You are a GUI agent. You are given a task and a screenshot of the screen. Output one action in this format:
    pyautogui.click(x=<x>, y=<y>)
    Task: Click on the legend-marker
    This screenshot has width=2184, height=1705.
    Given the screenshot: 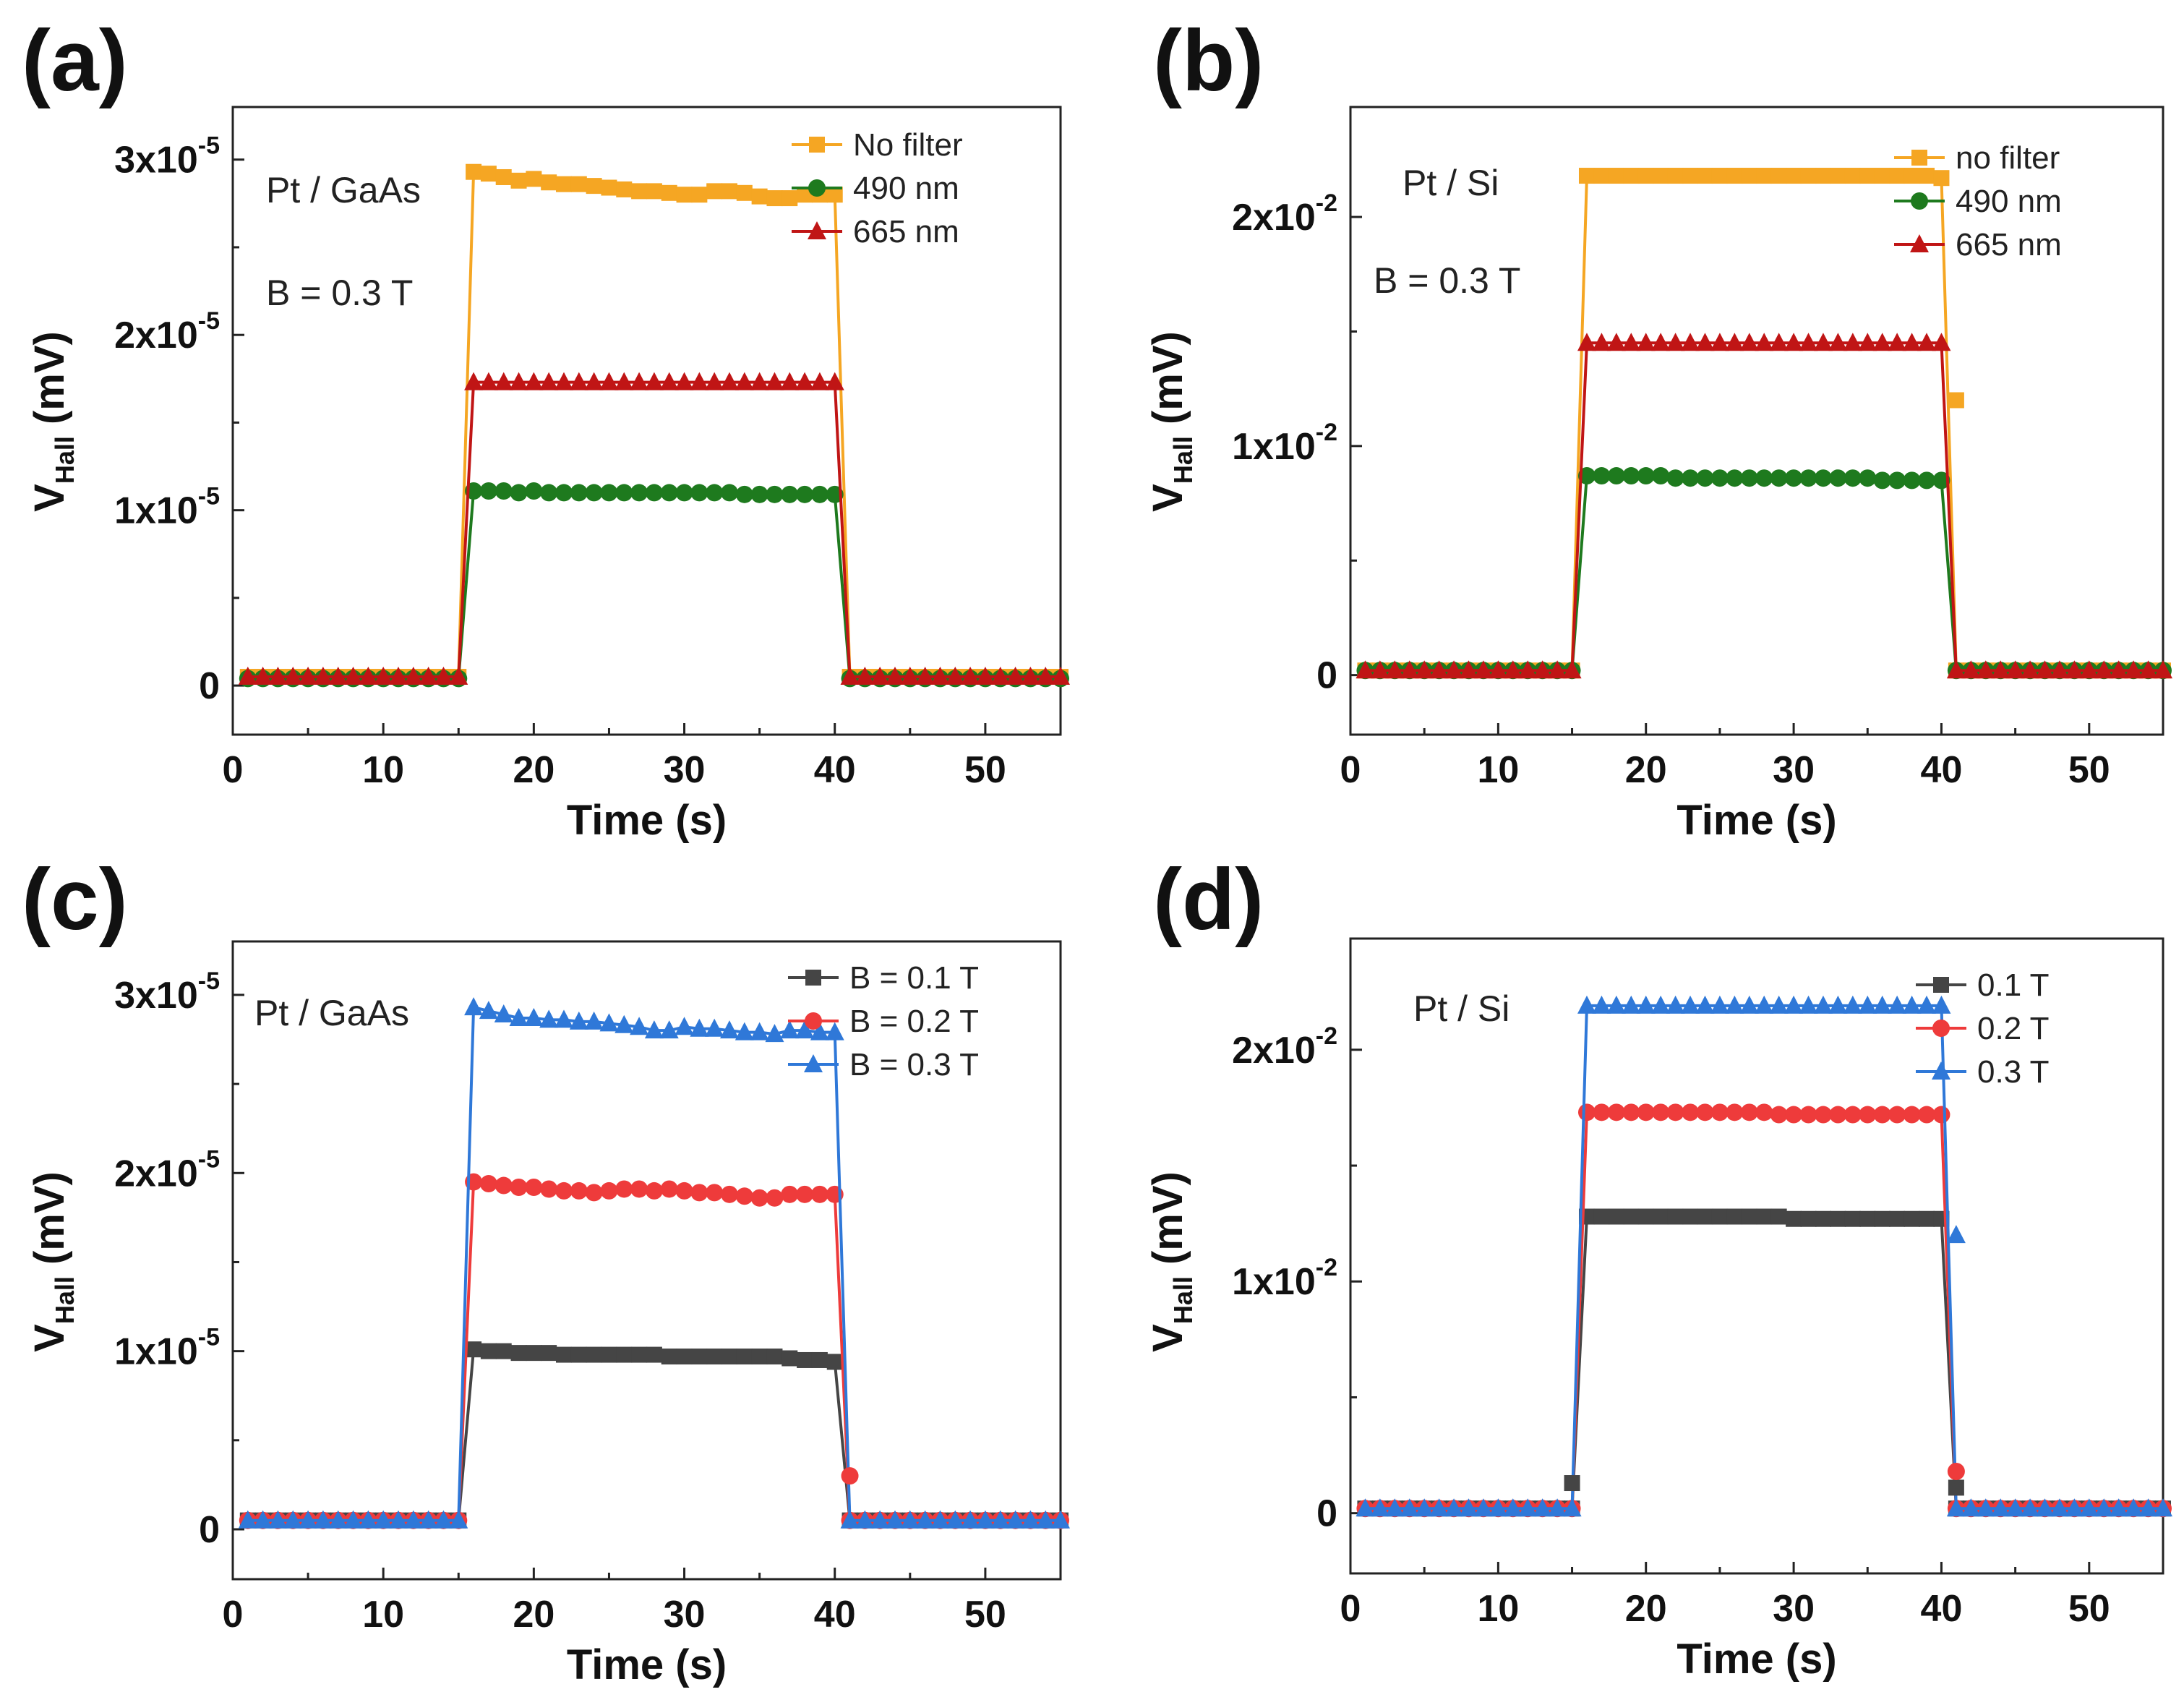 What is the action you would take?
    pyautogui.click(x=817, y=188)
    